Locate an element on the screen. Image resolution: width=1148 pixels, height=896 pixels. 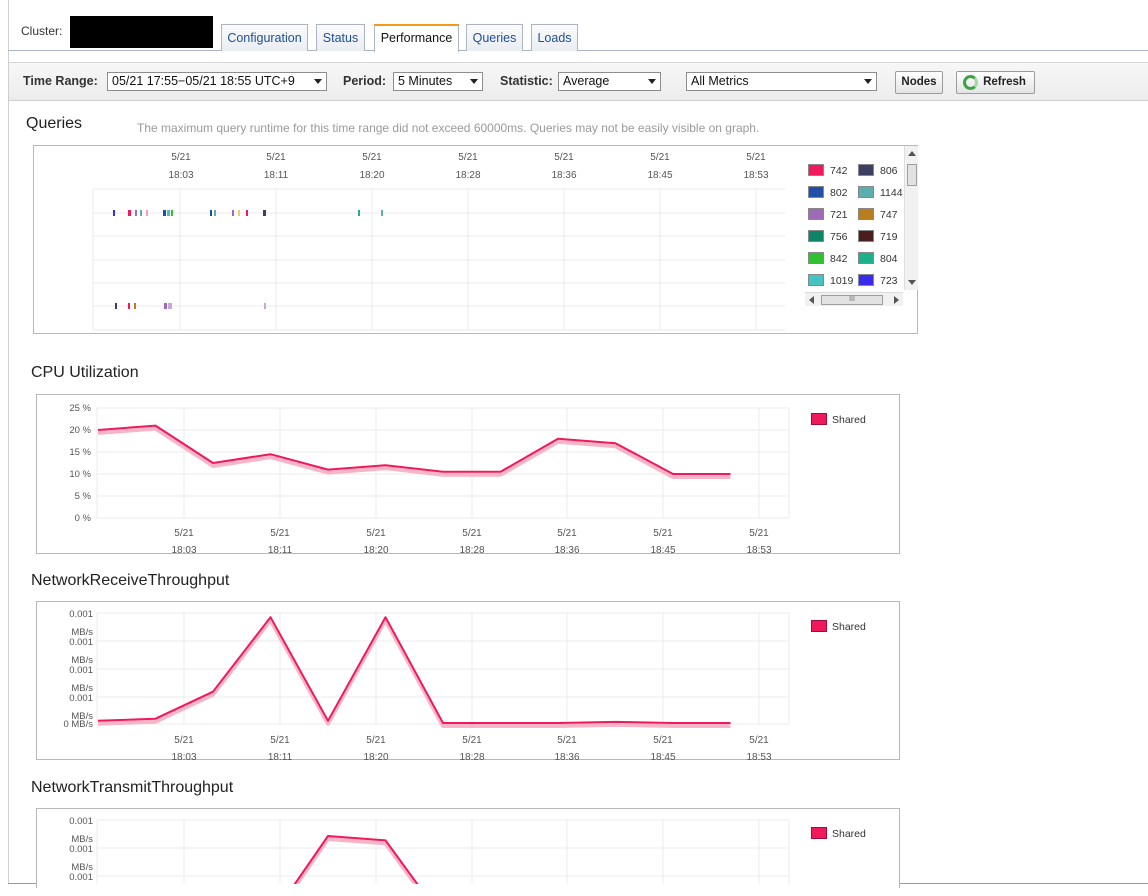
tab-queries: Queries is located at coordinates (494, 37).